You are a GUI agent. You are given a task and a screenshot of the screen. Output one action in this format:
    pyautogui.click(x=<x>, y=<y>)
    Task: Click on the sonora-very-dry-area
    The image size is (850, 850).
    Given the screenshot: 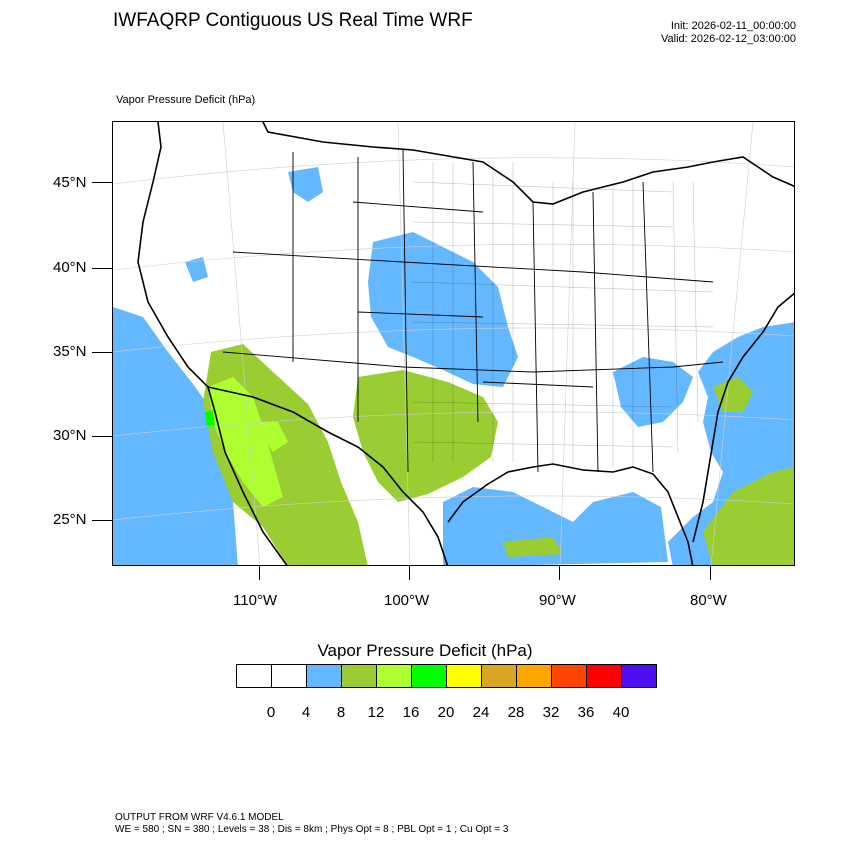 What is the action you would take?
    pyautogui.click(x=270, y=437)
    